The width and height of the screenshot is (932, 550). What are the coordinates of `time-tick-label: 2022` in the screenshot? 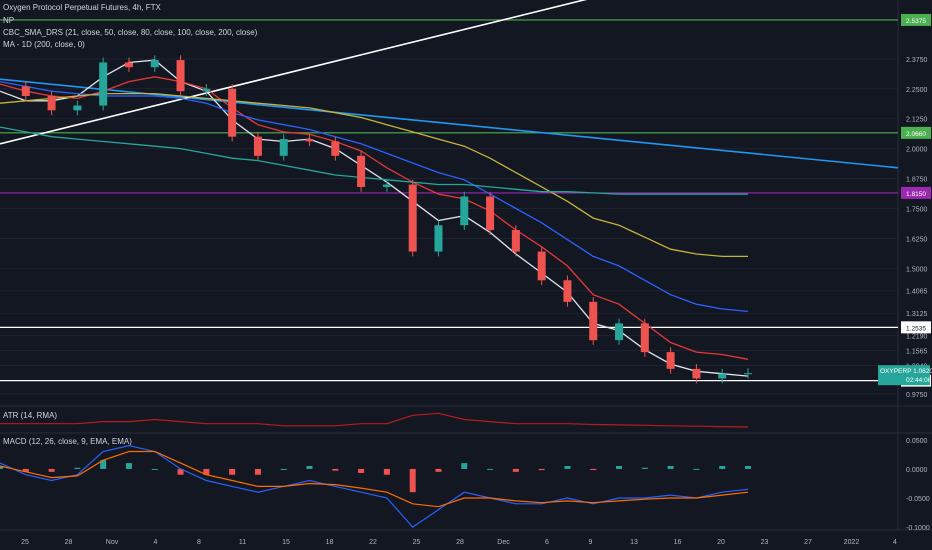 It's located at (852, 542).